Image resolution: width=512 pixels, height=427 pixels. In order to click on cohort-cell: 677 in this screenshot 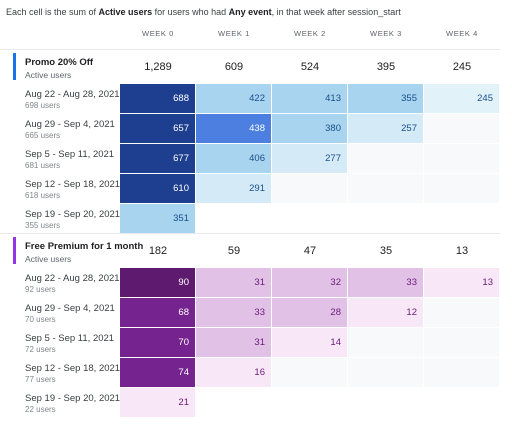, I will do `click(157, 158)`.